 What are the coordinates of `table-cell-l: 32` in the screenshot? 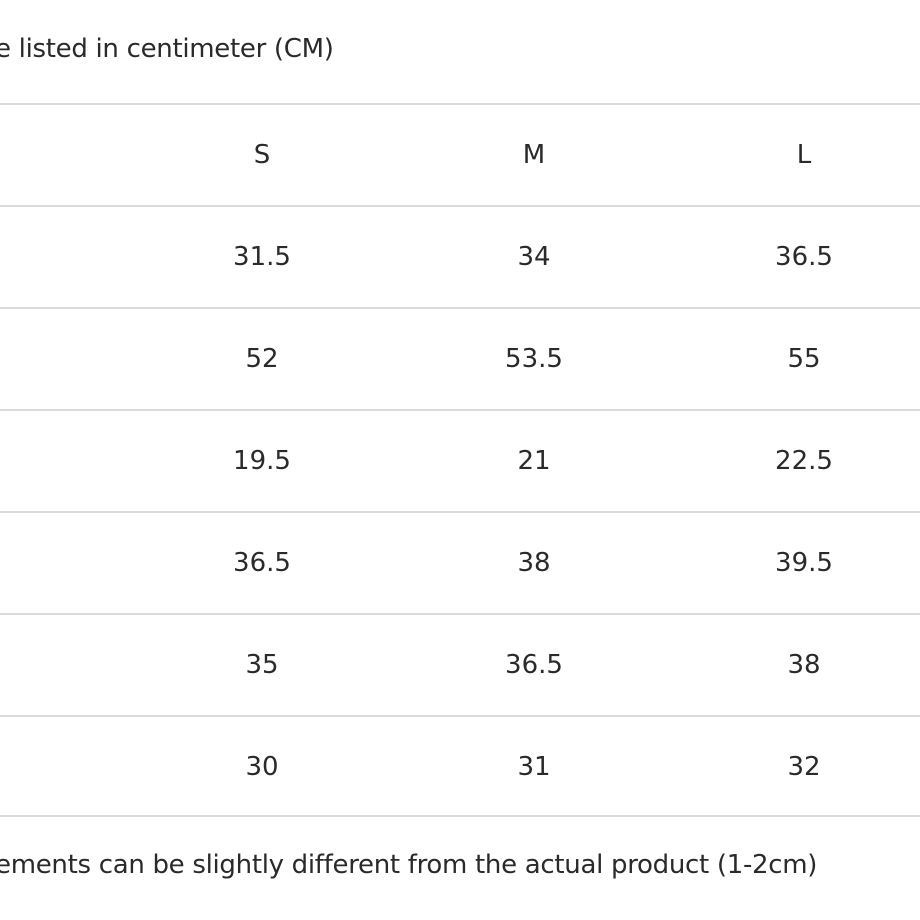 It's located at (804, 767).